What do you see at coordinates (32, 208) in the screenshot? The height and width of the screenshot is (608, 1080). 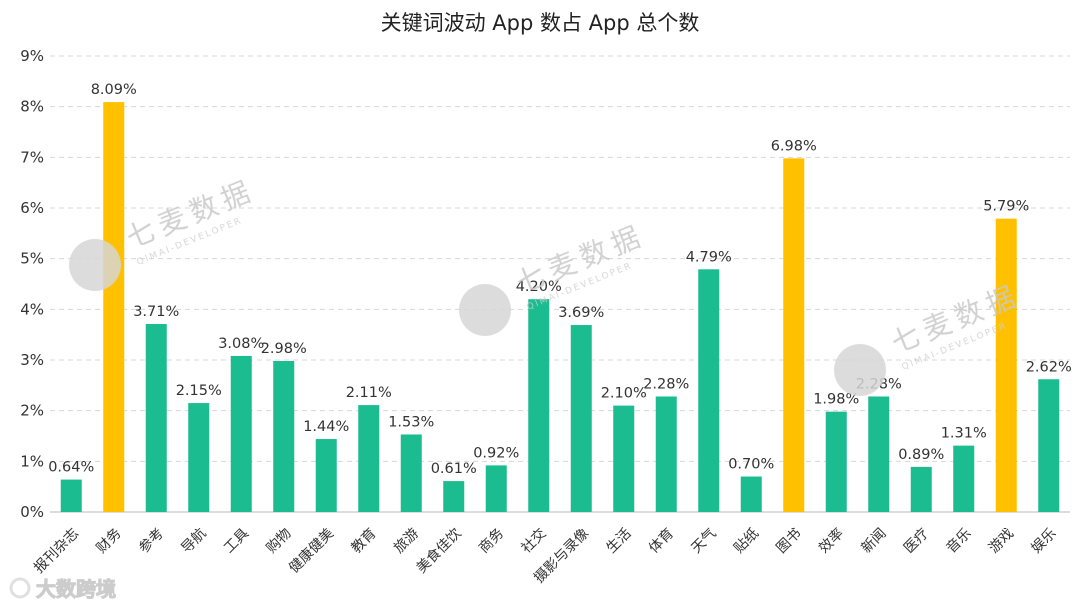 I see `y-tick-label: 6%` at bounding box center [32, 208].